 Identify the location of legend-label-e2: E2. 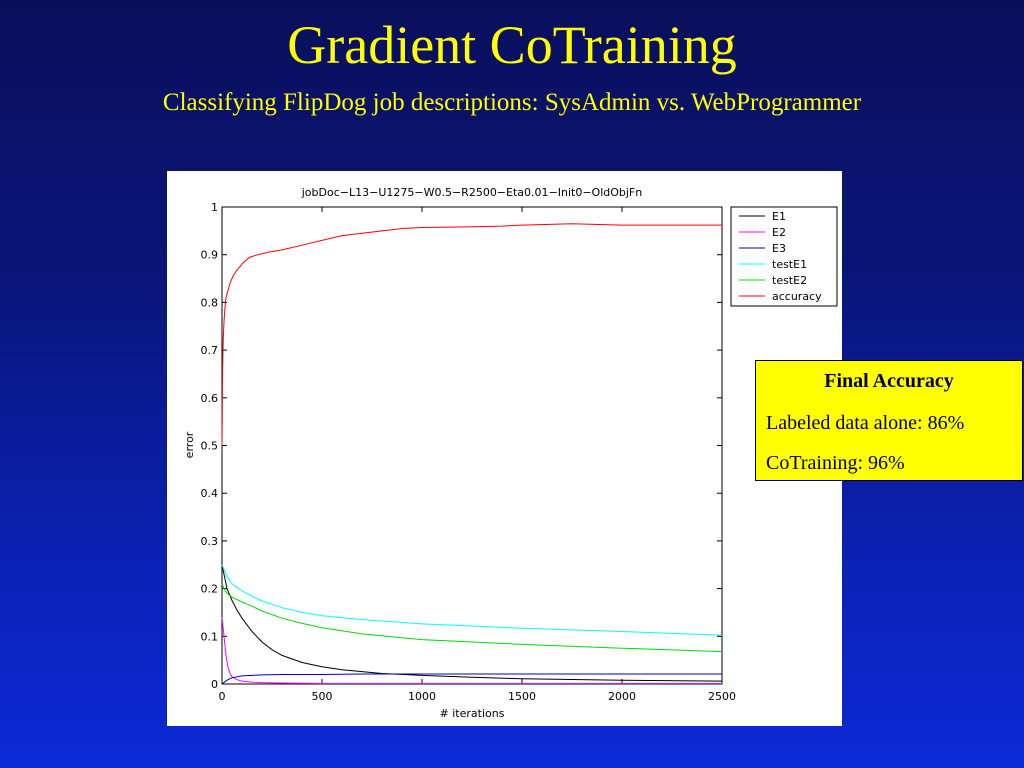
(779, 232).